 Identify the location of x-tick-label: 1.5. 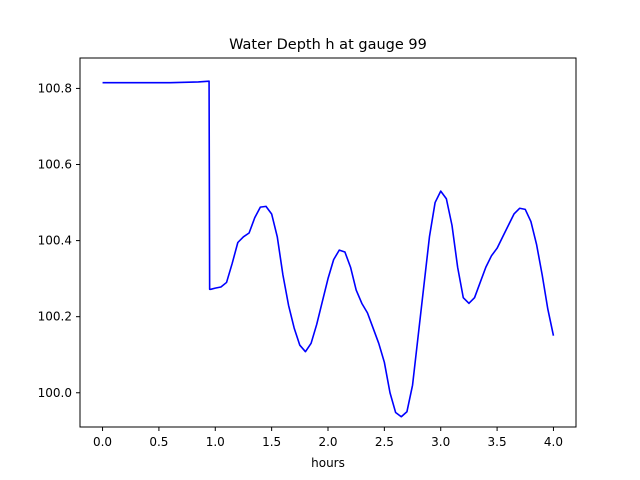
(271, 442).